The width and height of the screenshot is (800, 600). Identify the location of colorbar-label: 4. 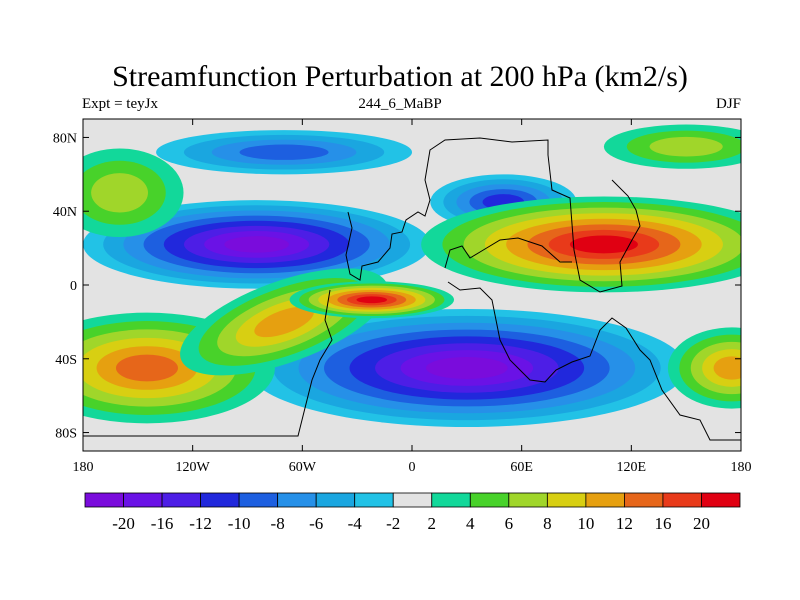
(470, 523).